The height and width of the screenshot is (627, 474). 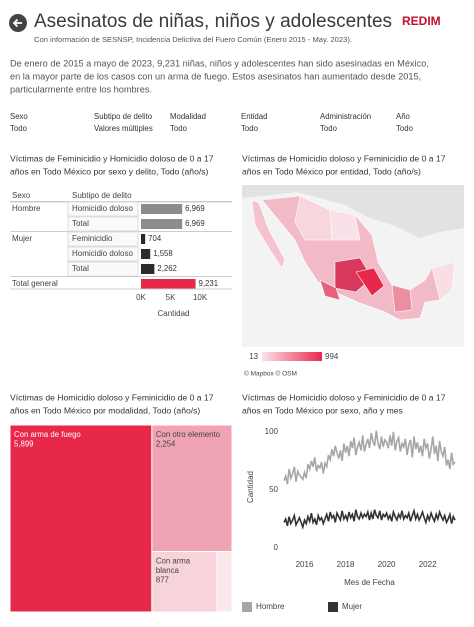 What do you see at coordinates (174, 566) in the screenshot?
I see `cell-label: Con arma blanca` at bounding box center [174, 566].